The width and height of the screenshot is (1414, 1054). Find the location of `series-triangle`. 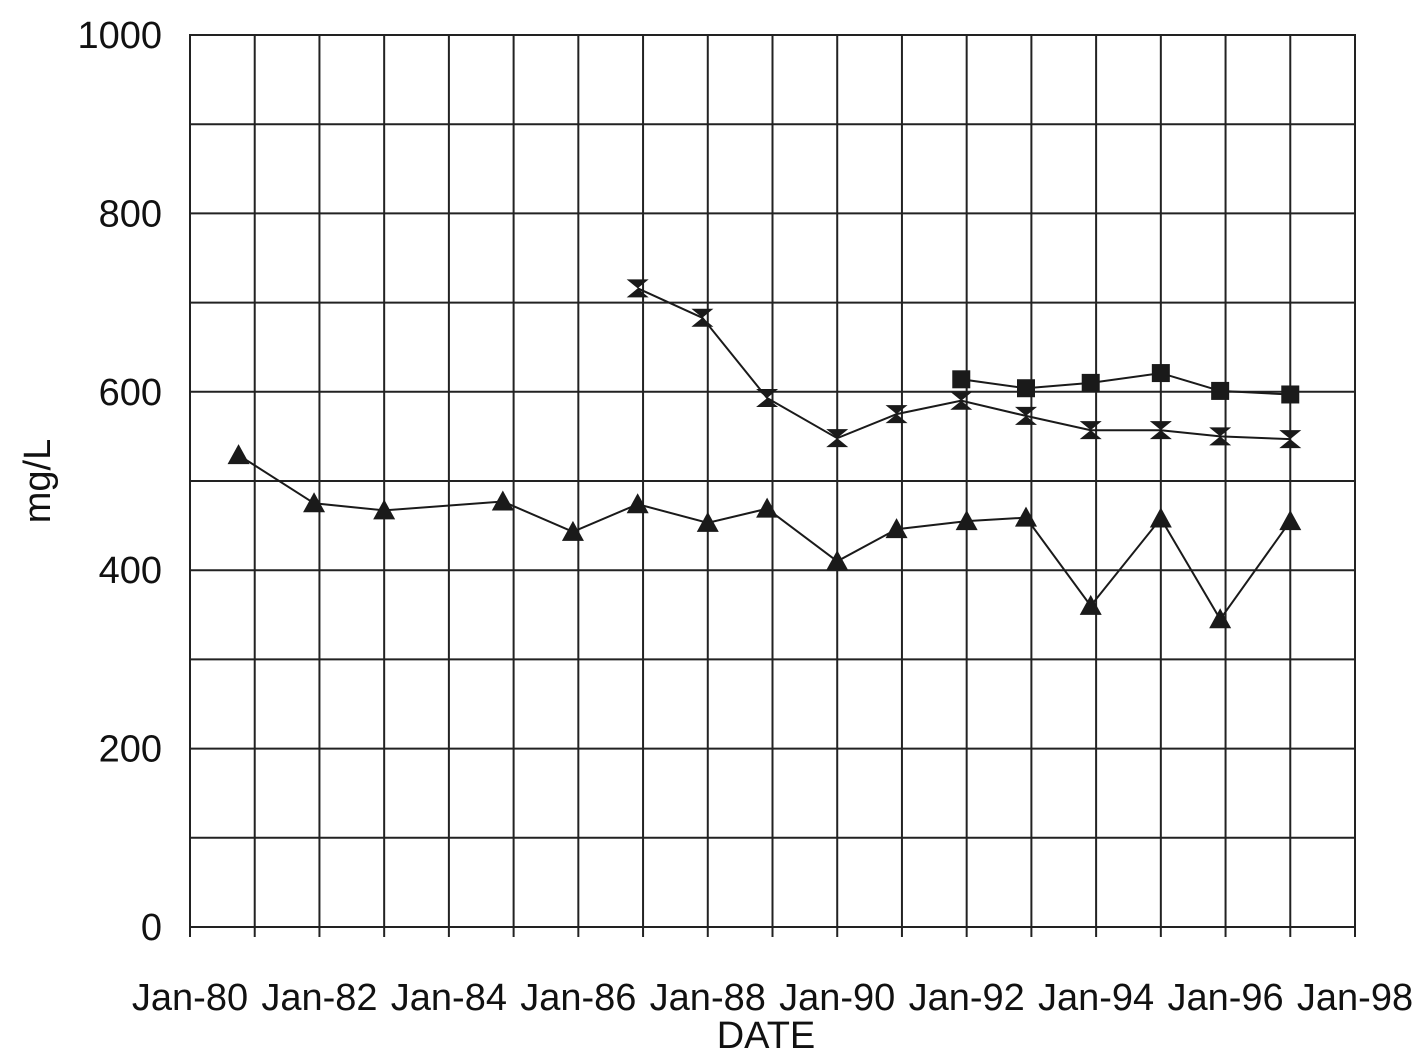

series-triangle is located at coordinates (764, 536).